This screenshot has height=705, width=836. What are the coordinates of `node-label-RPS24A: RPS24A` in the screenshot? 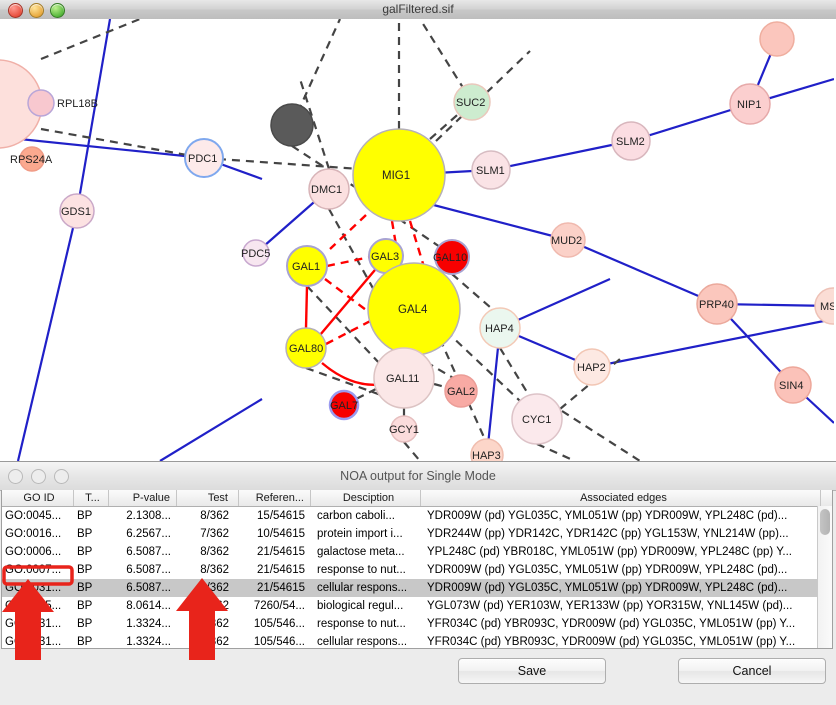 It's located at (31, 160).